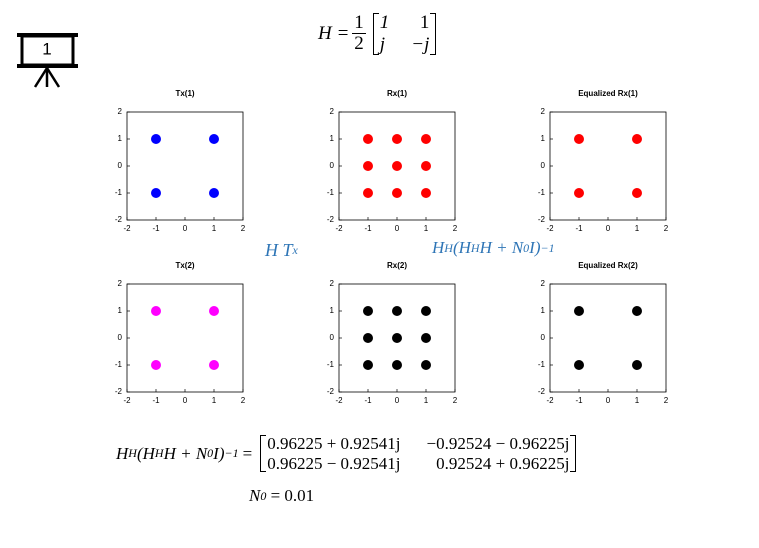 The height and width of the screenshot is (548, 759). What do you see at coordinates (392, 333) in the screenshot?
I see `scatter-chart: Rx(2) -2 -1 0 1 2 -2 -1 0 1 2` at bounding box center [392, 333].